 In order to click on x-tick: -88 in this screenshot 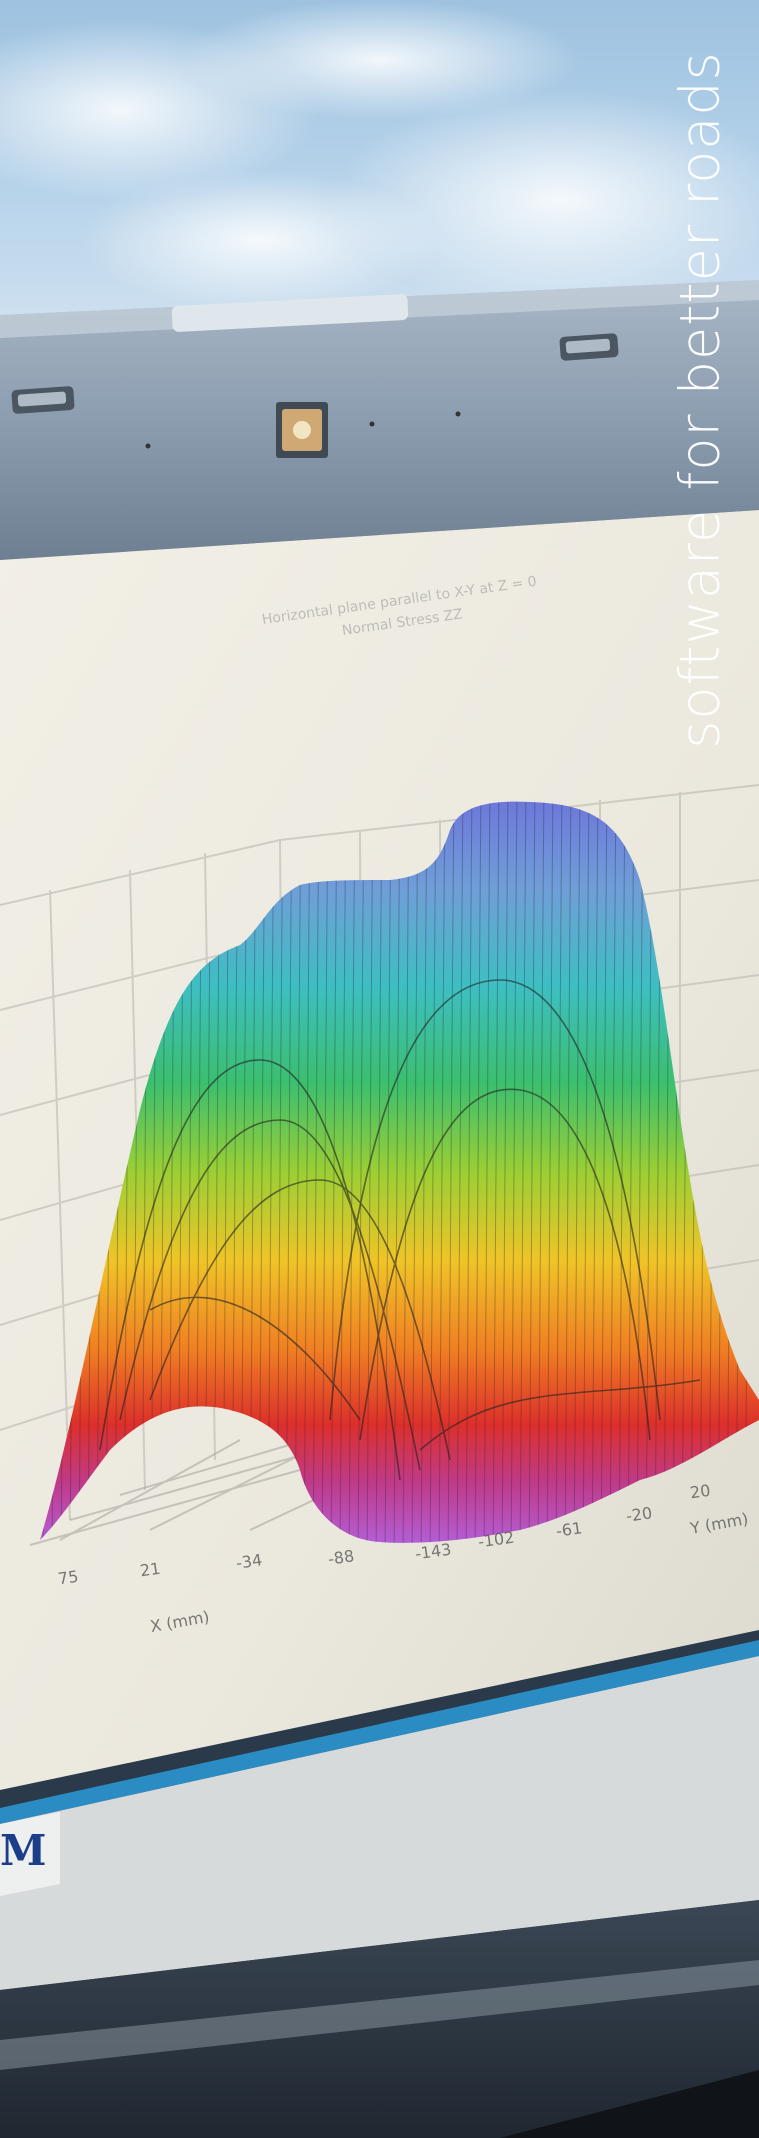, I will do `click(341, 1557)`.